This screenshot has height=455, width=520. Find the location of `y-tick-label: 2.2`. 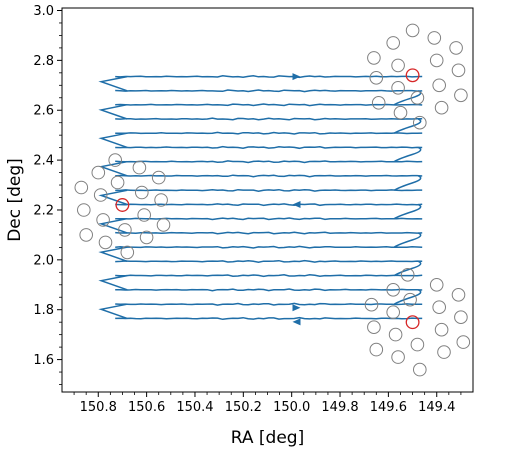

y-tick-label: 2.2 is located at coordinates (43, 210).